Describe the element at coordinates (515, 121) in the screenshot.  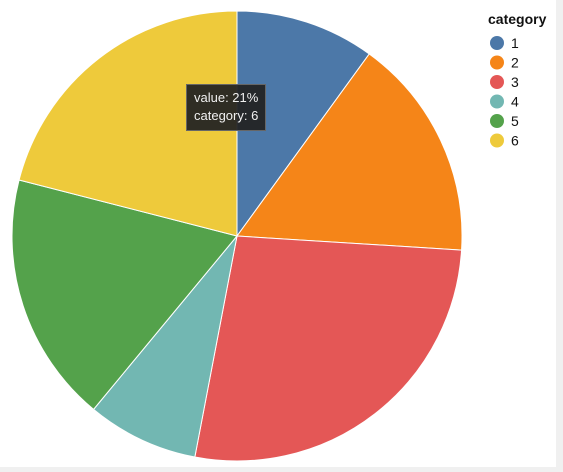
I see `legend-label-5: 5` at that location.